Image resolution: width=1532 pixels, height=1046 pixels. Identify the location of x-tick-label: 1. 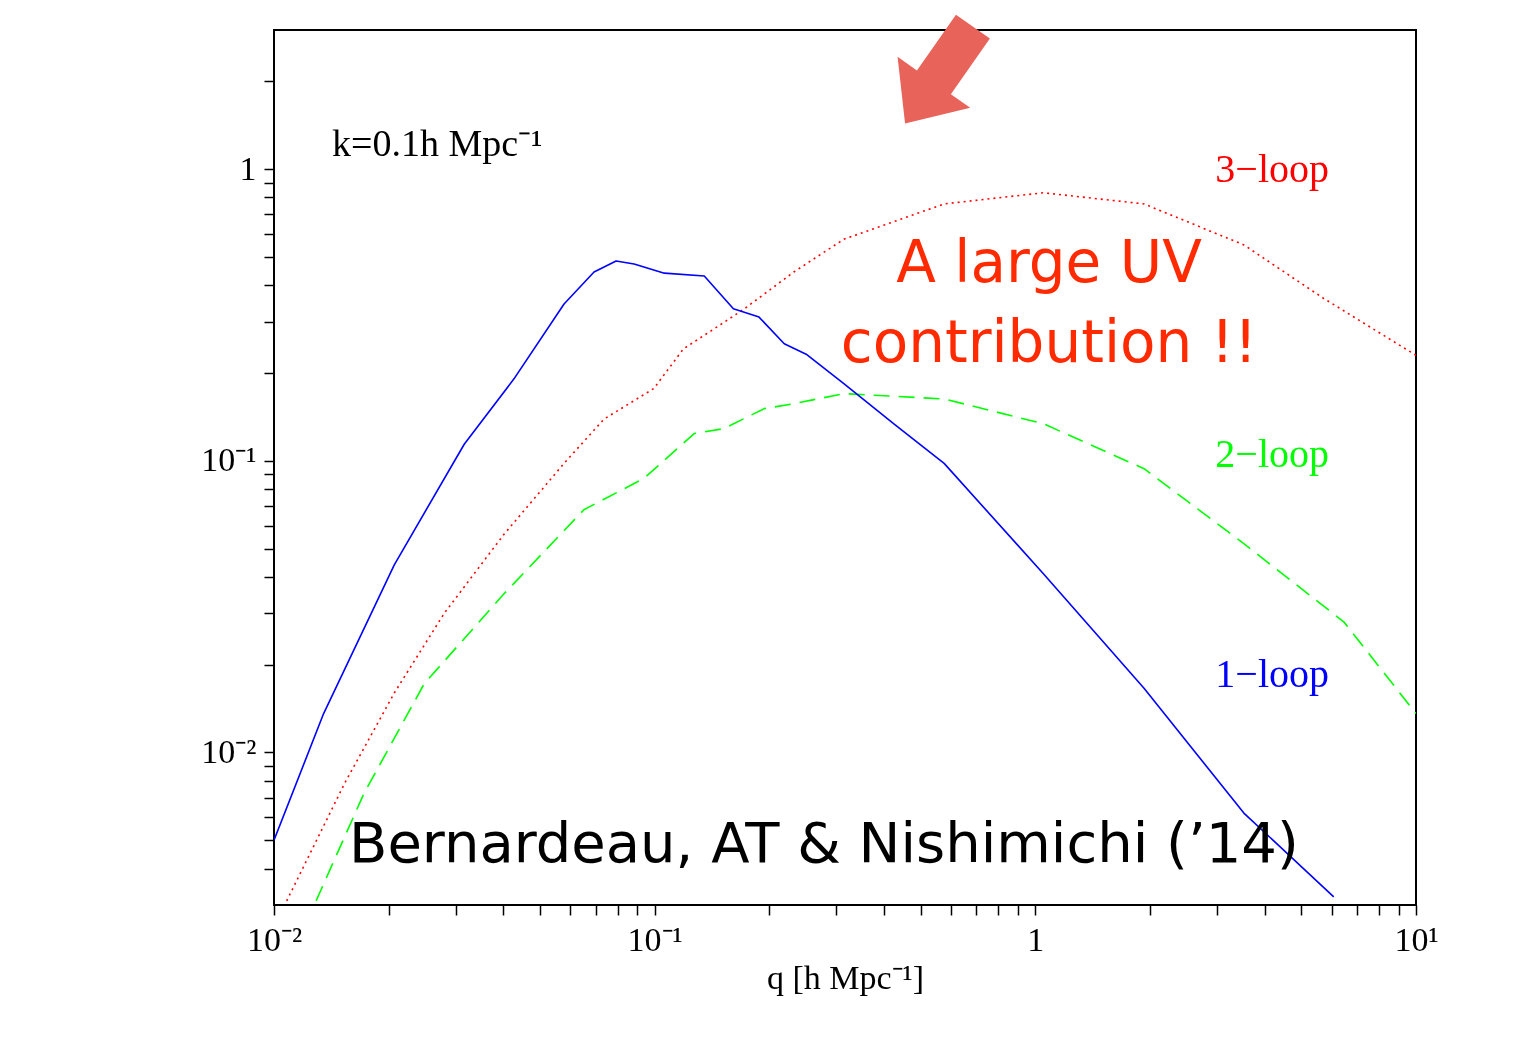
(1036, 939).